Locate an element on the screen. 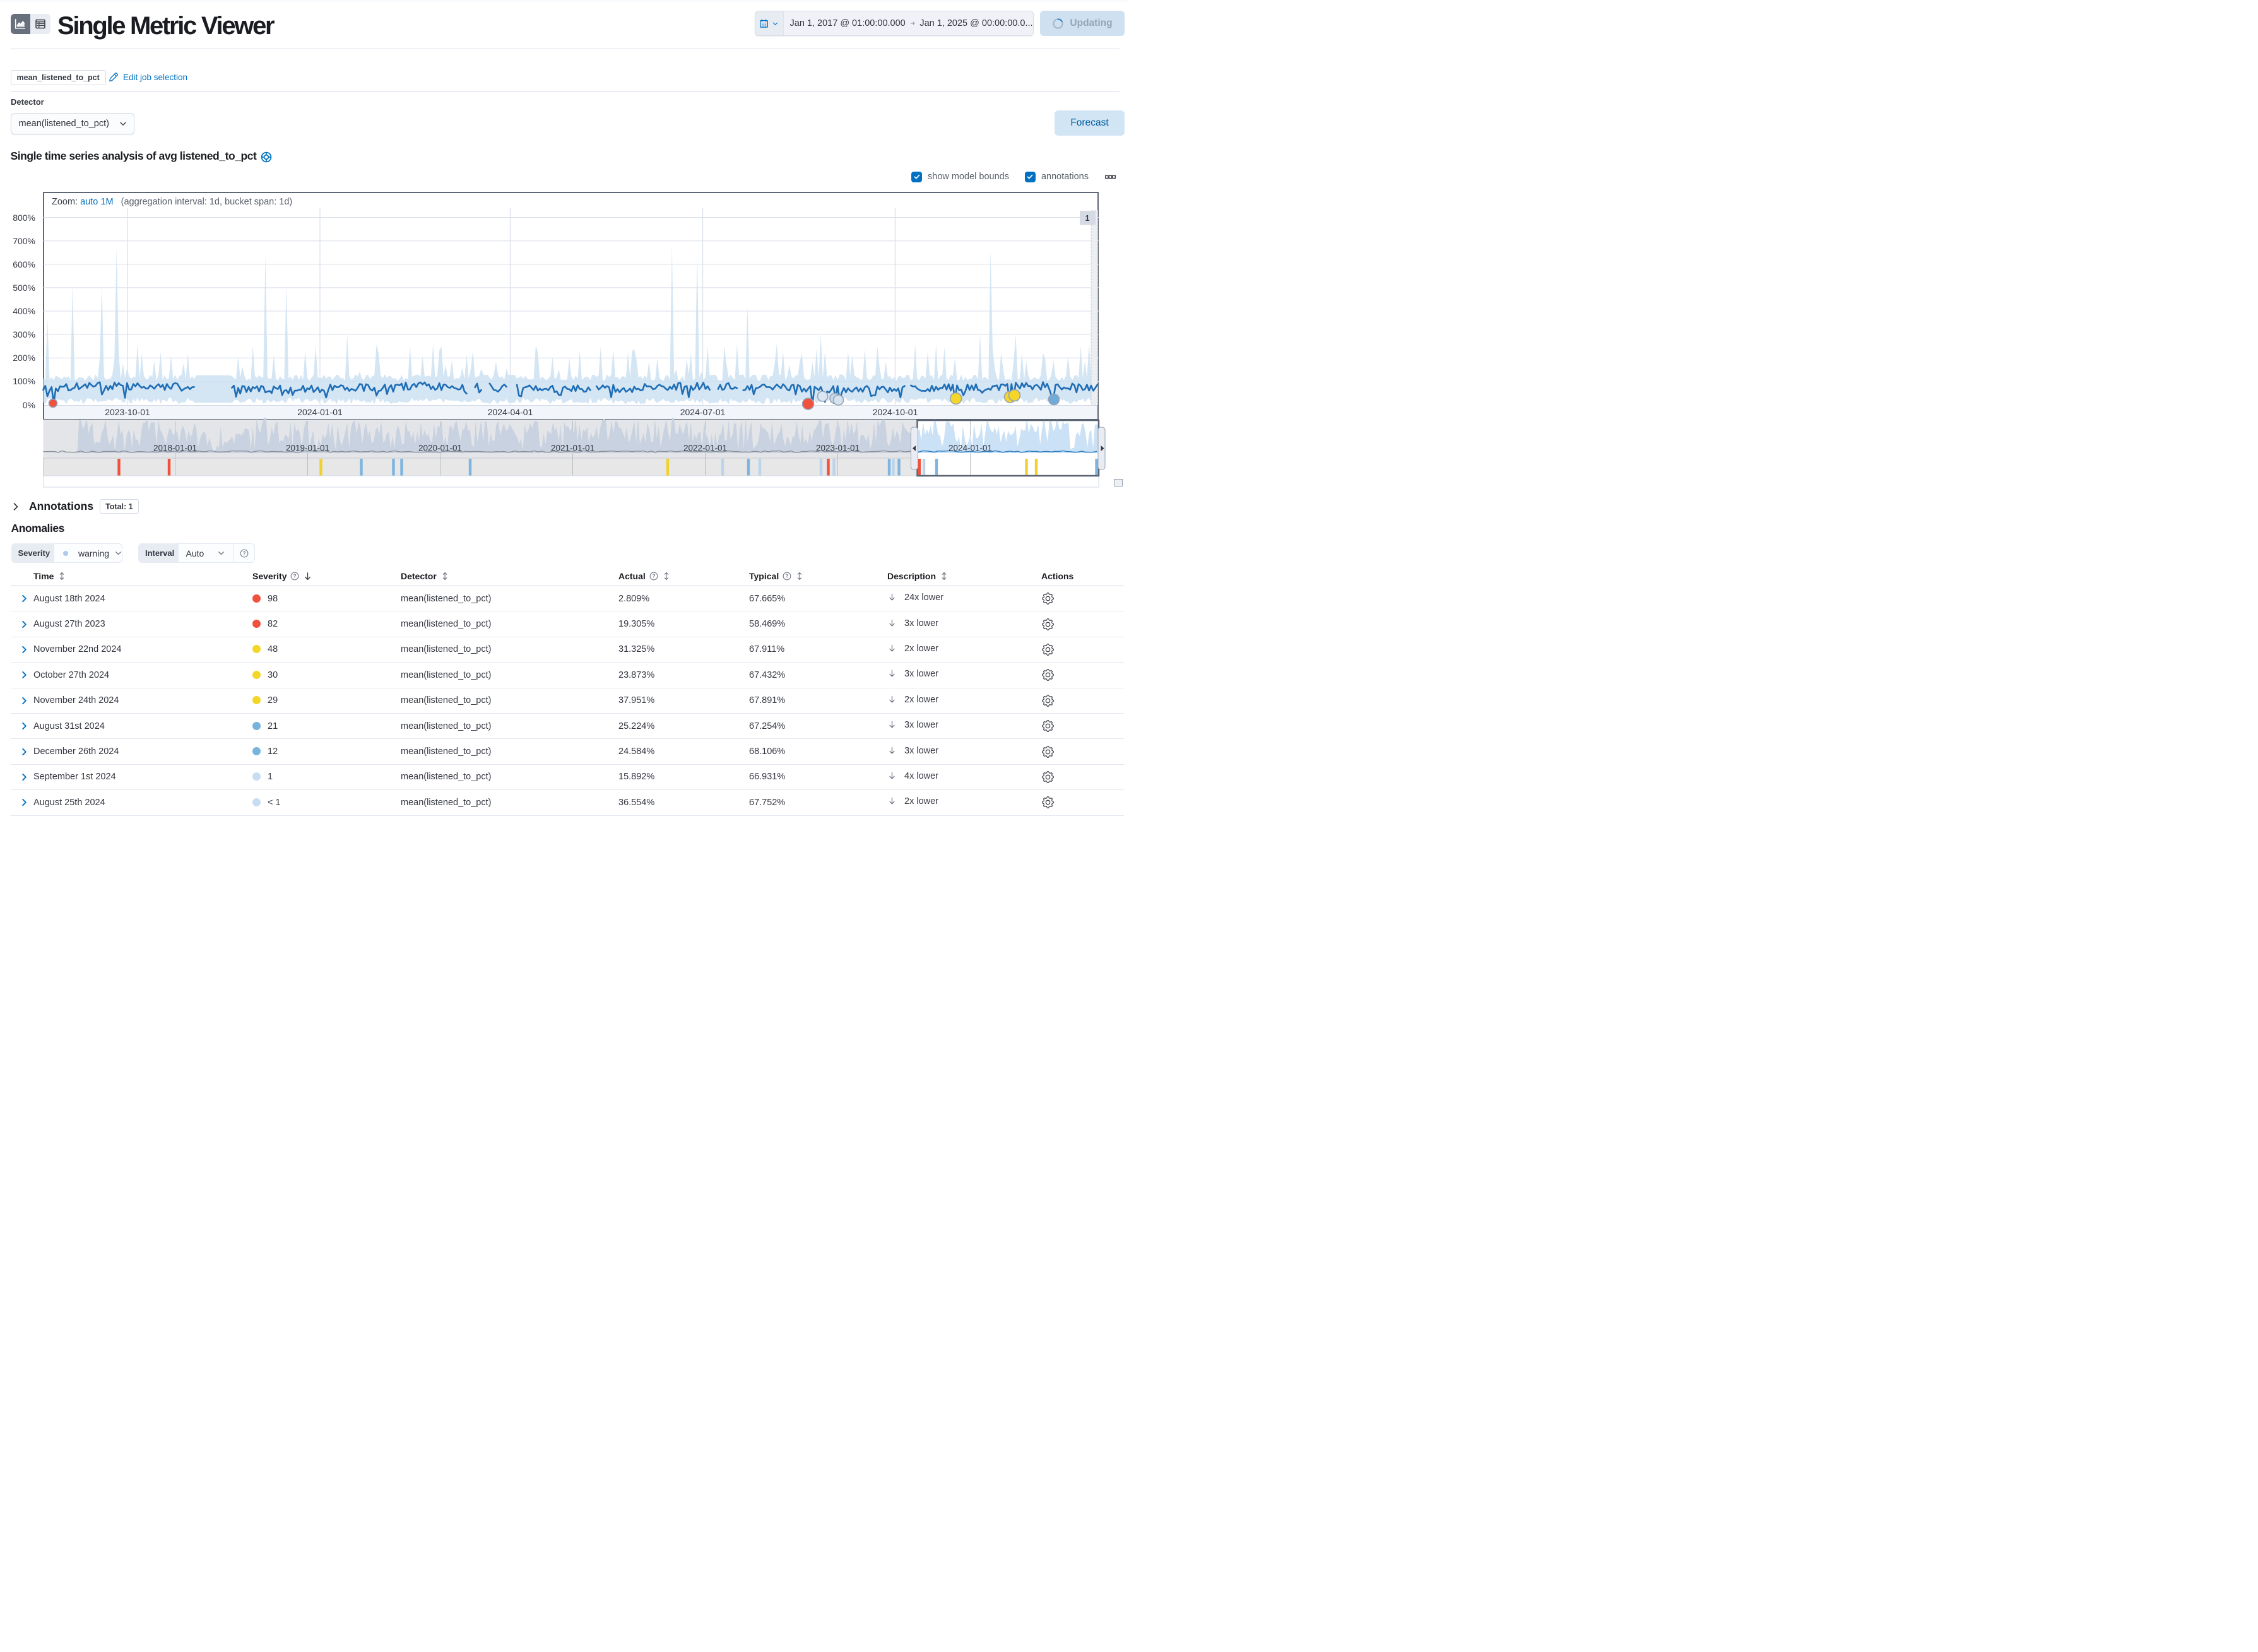 The width and height of the screenshot is (2258, 1652). svg-text: 2024-01-01 is located at coordinates (970, 448).